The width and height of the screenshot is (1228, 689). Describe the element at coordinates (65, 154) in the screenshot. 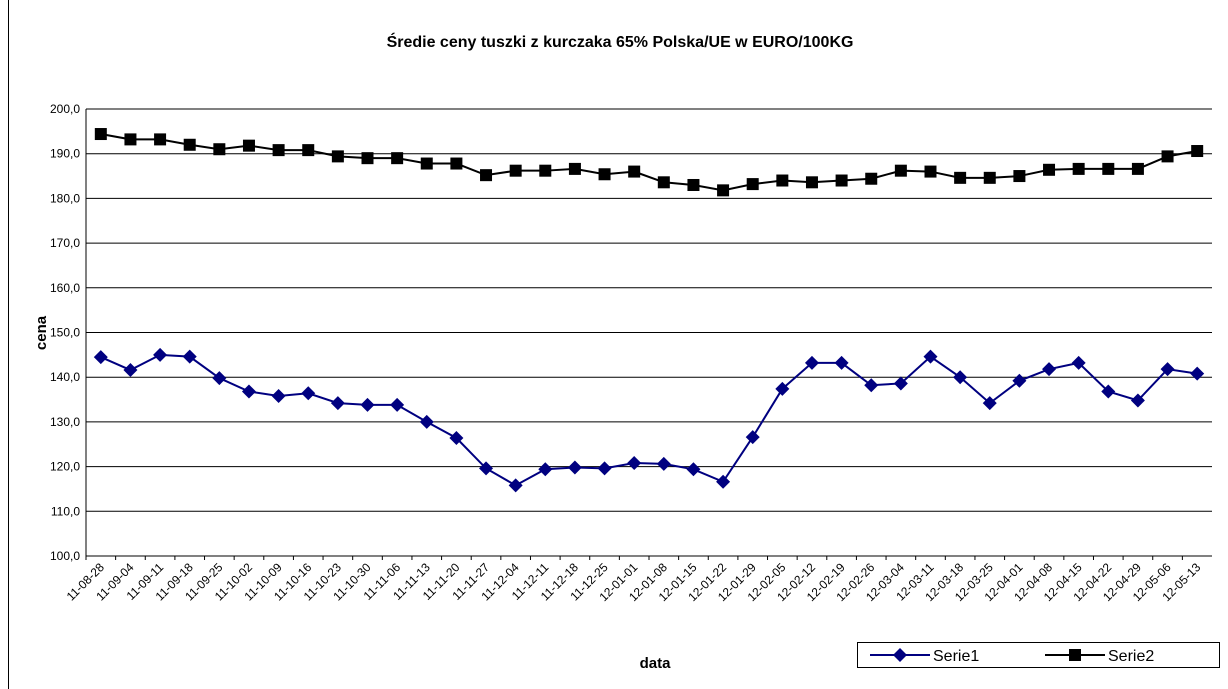

I see `y-tick-label: 190,0` at that location.